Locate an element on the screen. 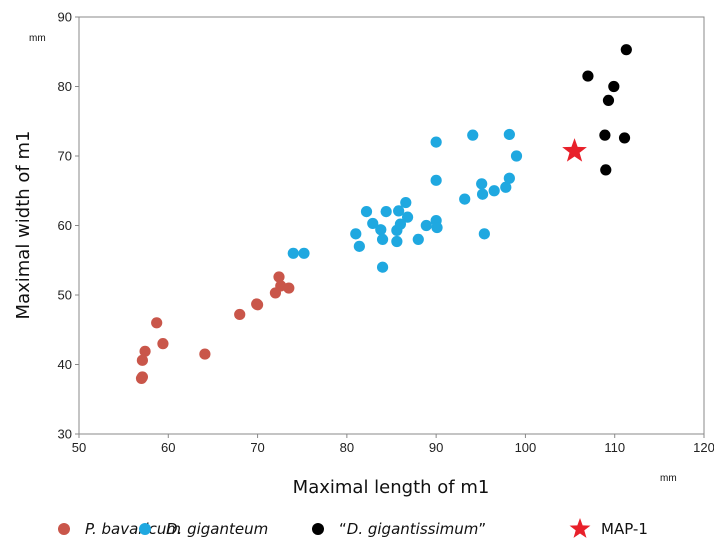 This screenshot has height=547, width=714. x-tick-label: 120 is located at coordinates (703, 447).